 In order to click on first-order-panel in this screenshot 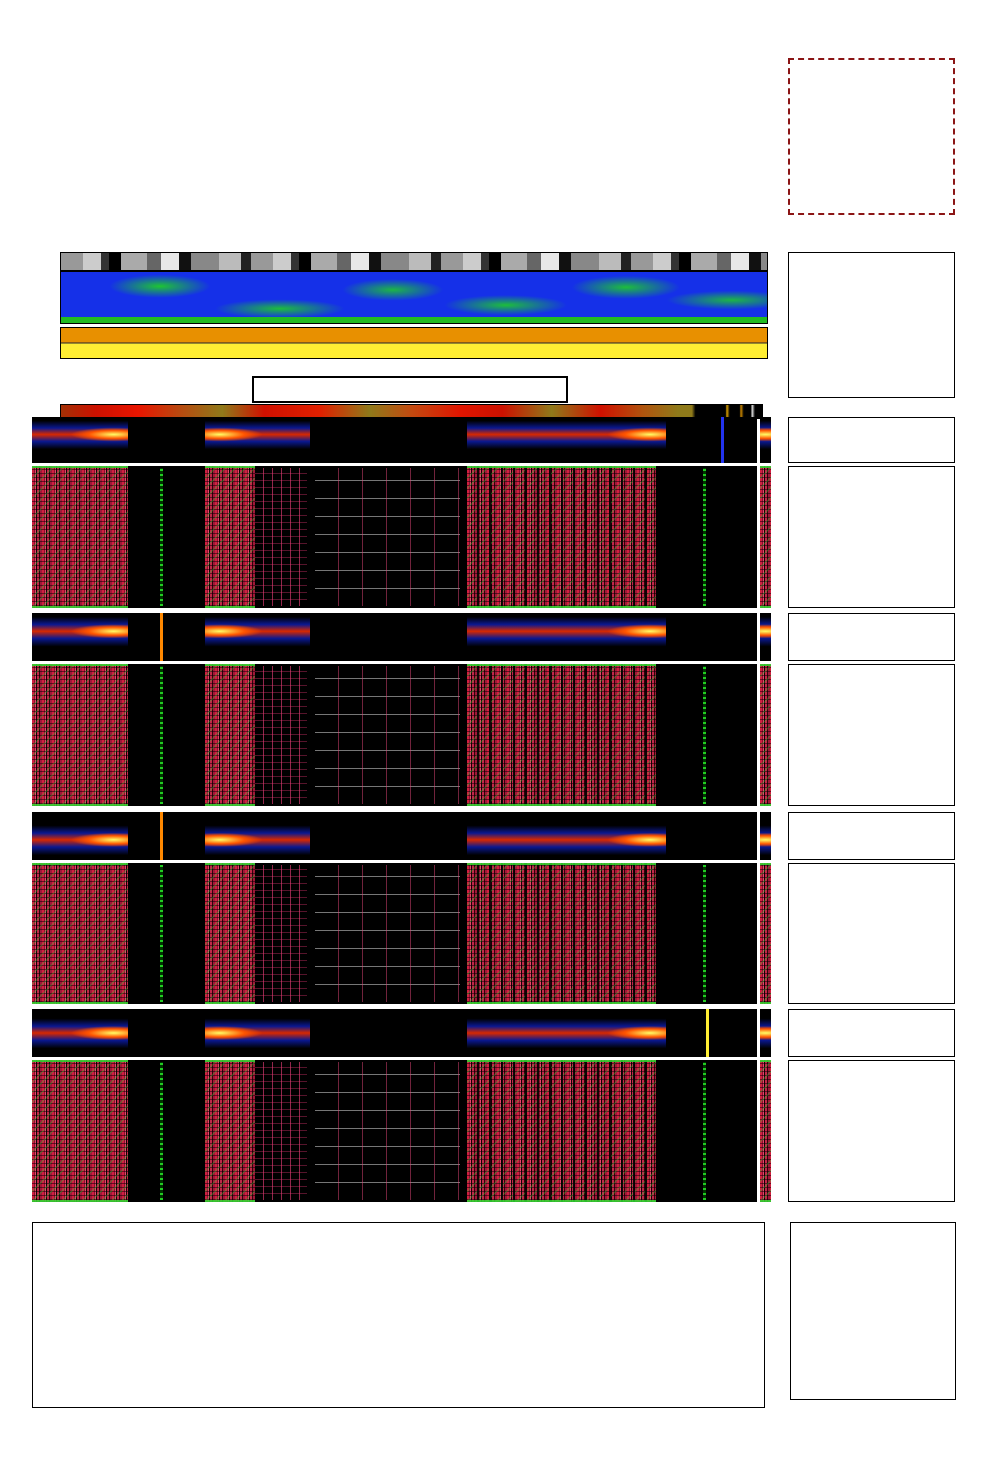, I will do `click(871, 325)`.